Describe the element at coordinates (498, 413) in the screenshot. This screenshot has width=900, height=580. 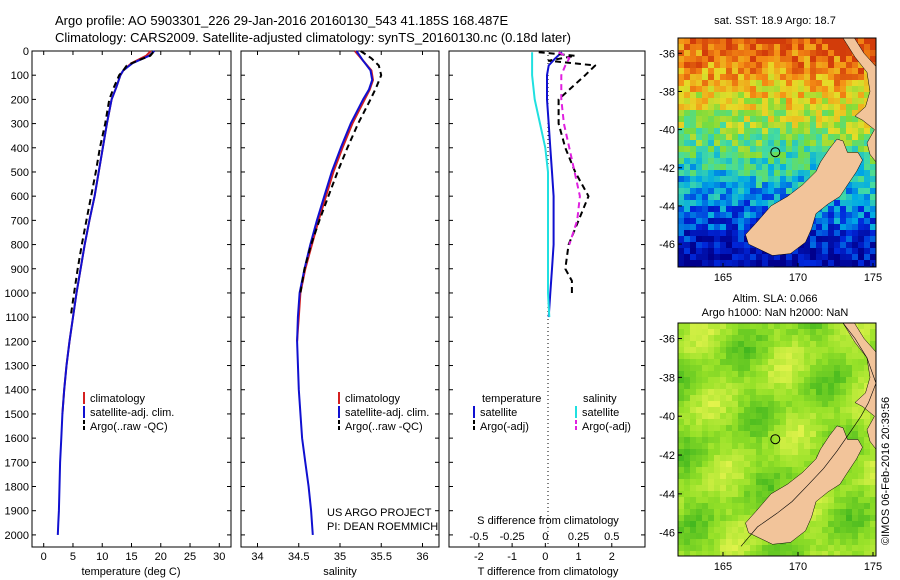
I see `legend-label-t-satellite: satellite` at that location.